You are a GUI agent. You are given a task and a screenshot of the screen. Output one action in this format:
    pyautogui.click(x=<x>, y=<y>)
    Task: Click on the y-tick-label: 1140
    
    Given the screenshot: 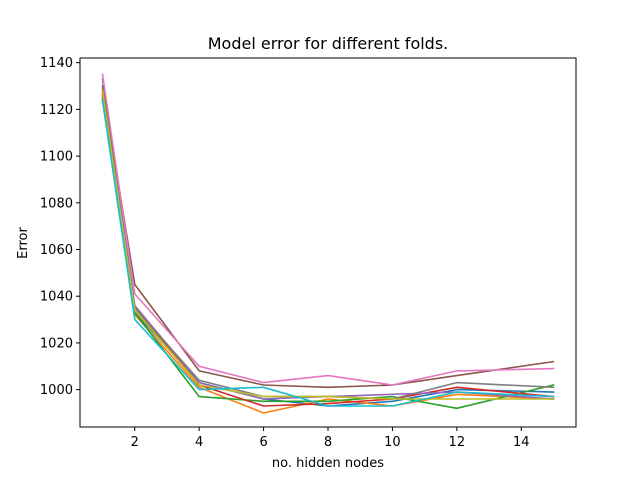 What is the action you would take?
    pyautogui.click(x=56, y=63)
    